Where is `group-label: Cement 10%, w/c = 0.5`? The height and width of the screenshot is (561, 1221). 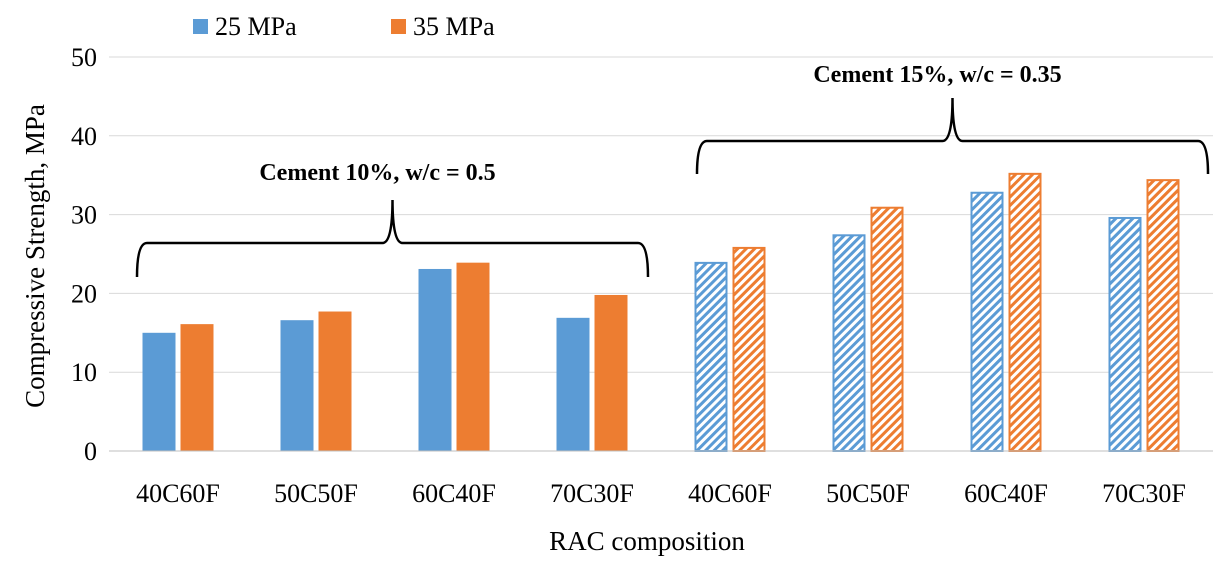
group-label: Cement 10%, w/c = 0.5 is located at coordinates (377, 173).